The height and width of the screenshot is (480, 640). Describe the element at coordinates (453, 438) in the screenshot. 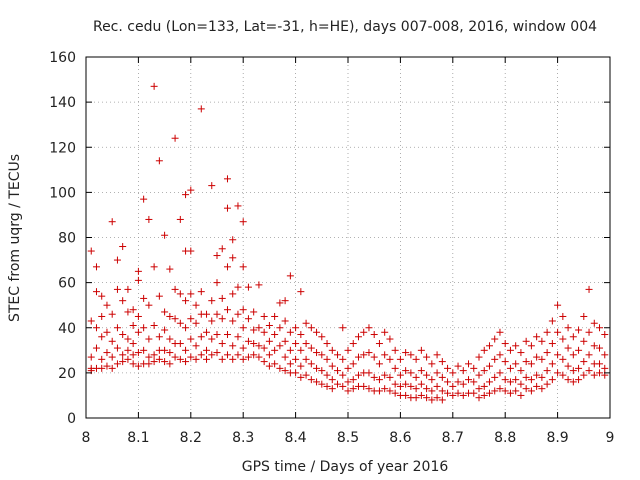

I see `x-tick-label: 8.7` at that location.